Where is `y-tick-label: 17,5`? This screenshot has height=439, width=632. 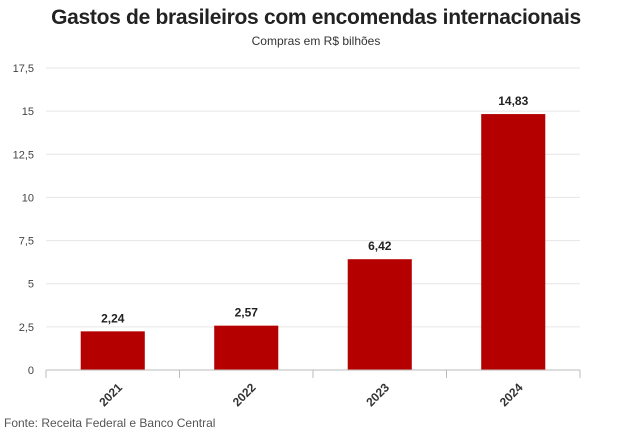
y-tick-label: 17,5 is located at coordinates (23, 69).